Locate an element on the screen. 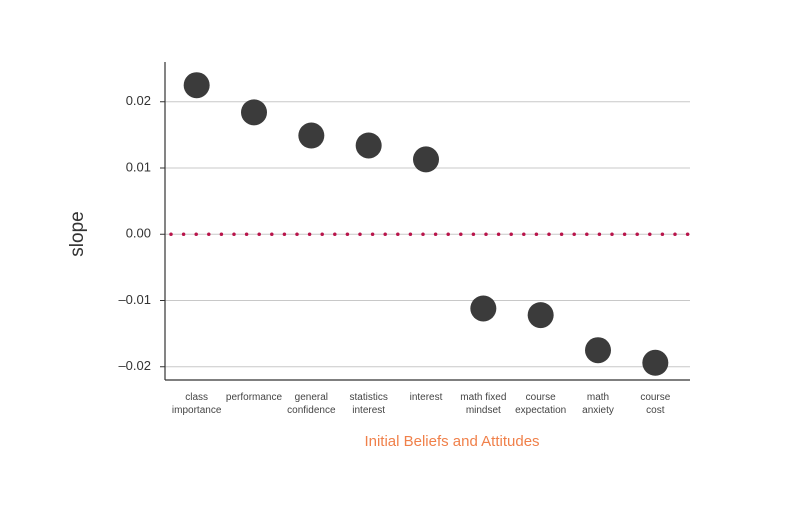  x-tick-label: math anxiety is located at coordinates (598, 404).